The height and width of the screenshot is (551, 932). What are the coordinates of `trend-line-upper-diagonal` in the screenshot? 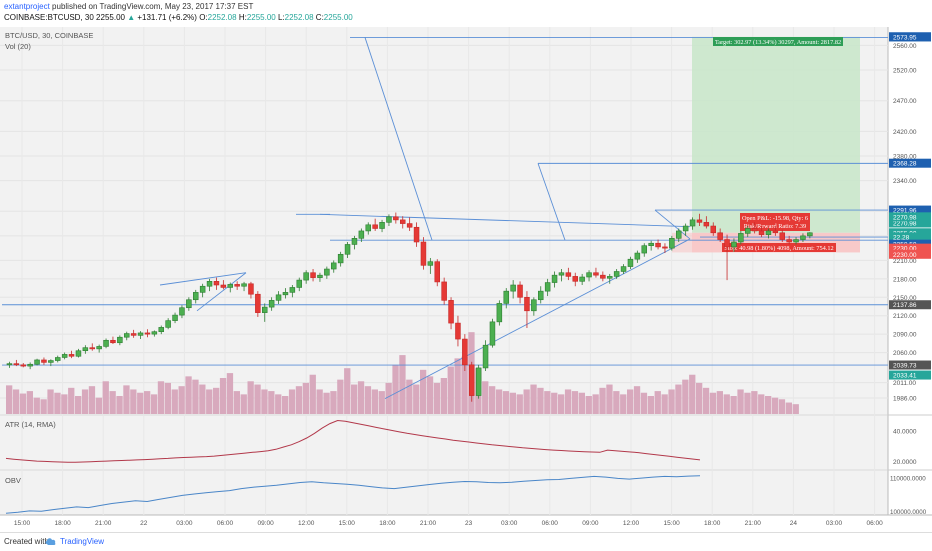 It's located at (398, 139).